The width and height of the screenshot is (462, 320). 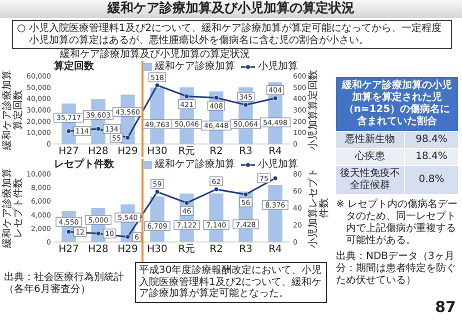 I want to click on chart-title: 緩和ケア診療加算及び小児加算の算定状況, so click(x=155, y=54).